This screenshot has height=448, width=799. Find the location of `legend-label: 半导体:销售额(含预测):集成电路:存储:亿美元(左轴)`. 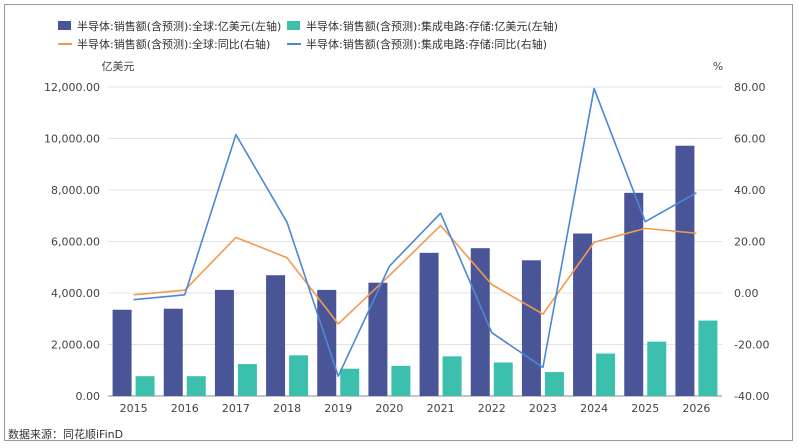

legend-label: 半导体:销售额(含预测):集成电路:存储:亿美元(左轴) is located at coordinates (432, 26).